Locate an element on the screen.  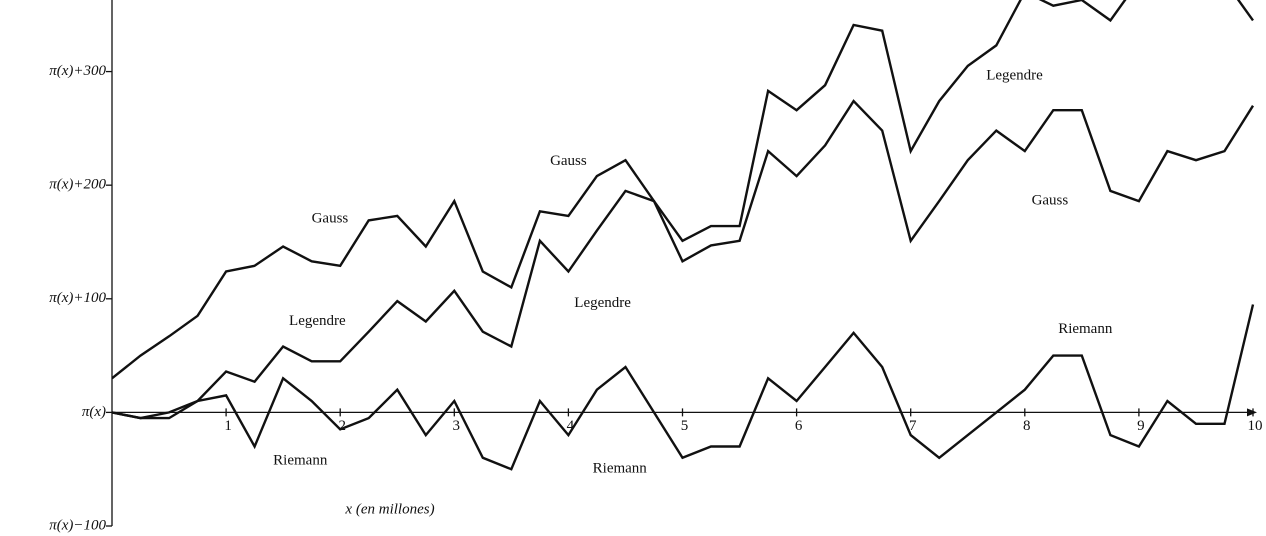
x-tick-label: 5 is located at coordinates (685, 426).